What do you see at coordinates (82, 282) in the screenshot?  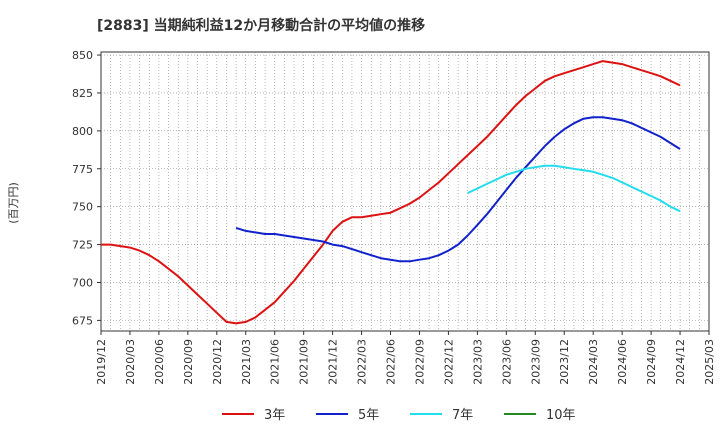 I see `y-tick-label: 700` at bounding box center [82, 282].